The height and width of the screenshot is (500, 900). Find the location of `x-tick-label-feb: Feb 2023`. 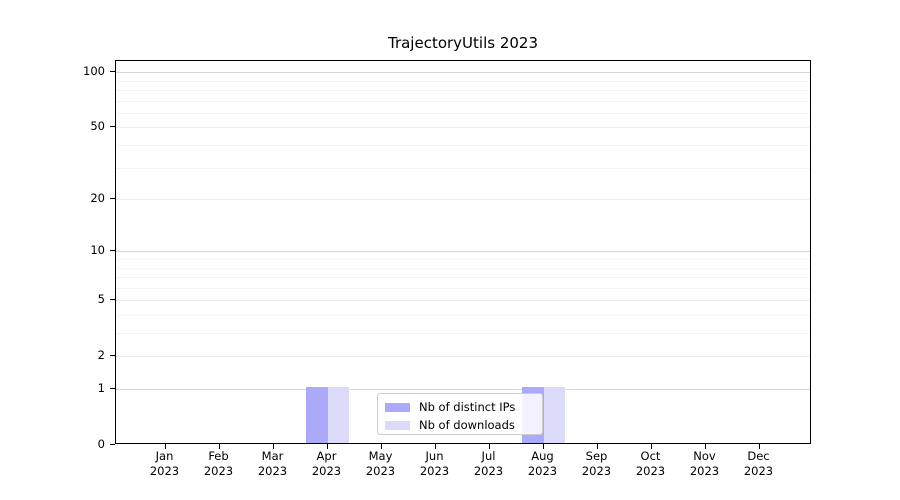

x-tick-label-feb: Feb 2023 is located at coordinates (219, 464).